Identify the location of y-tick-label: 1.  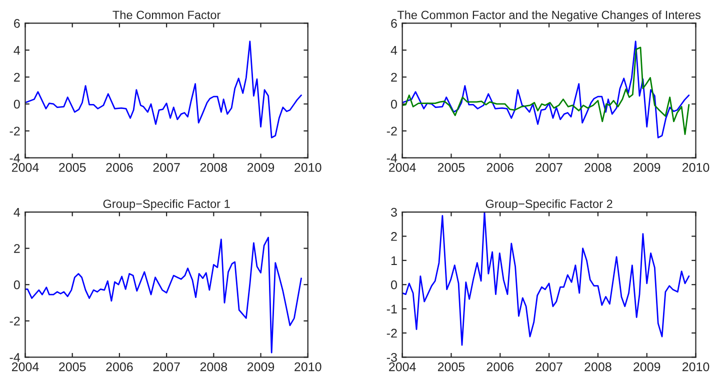
(394, 260).